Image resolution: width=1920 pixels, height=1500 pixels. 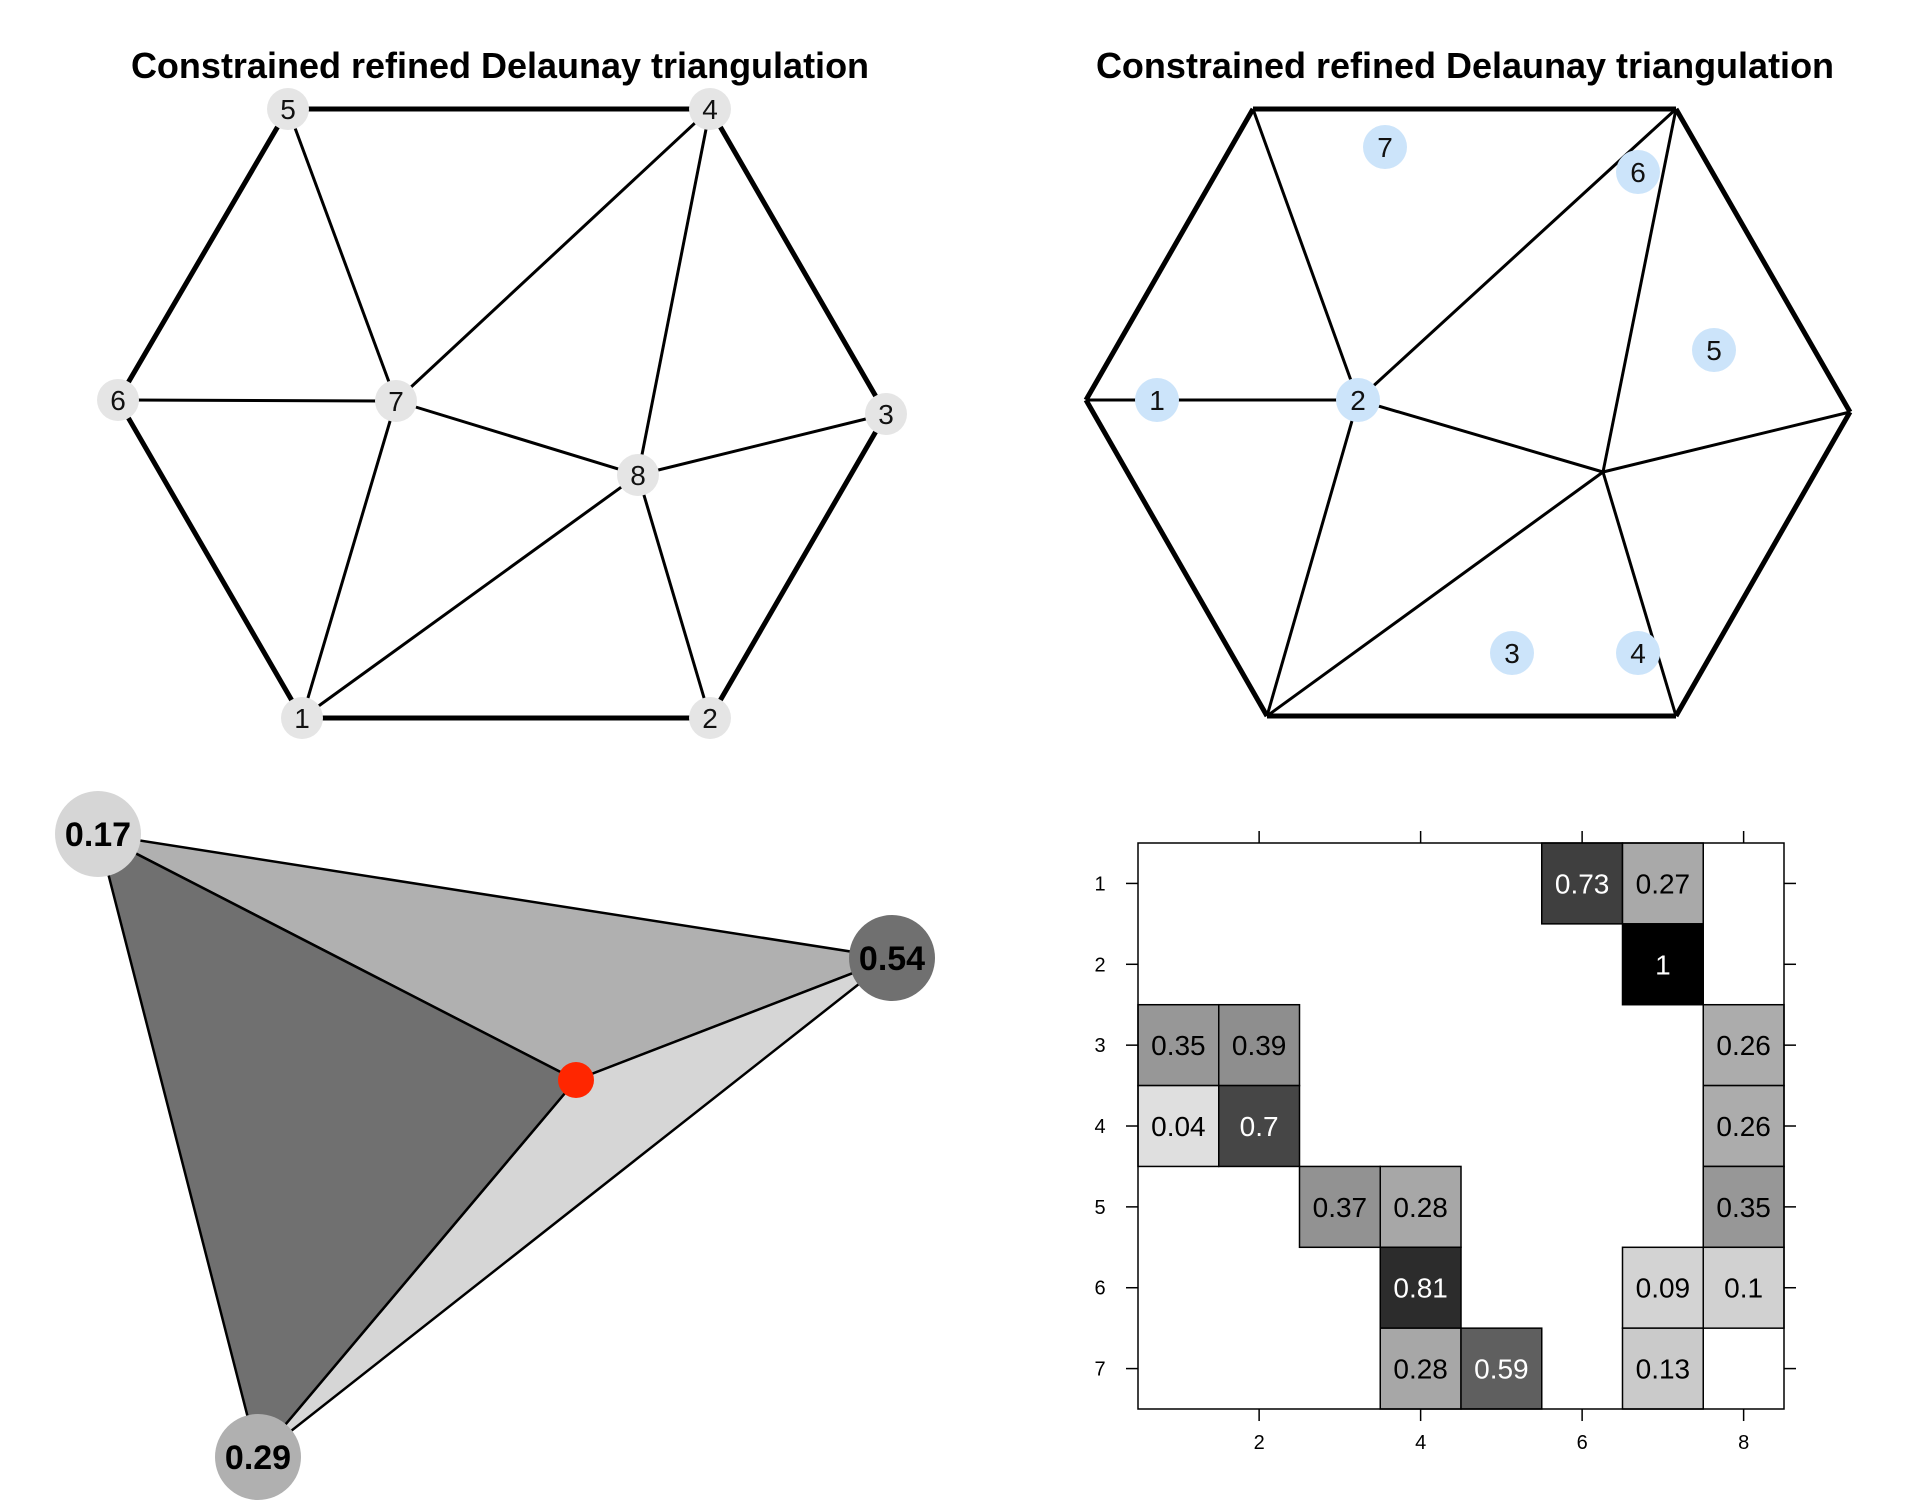 I want to click on triangle-label-text: 1, so click(x=1157, y=400).